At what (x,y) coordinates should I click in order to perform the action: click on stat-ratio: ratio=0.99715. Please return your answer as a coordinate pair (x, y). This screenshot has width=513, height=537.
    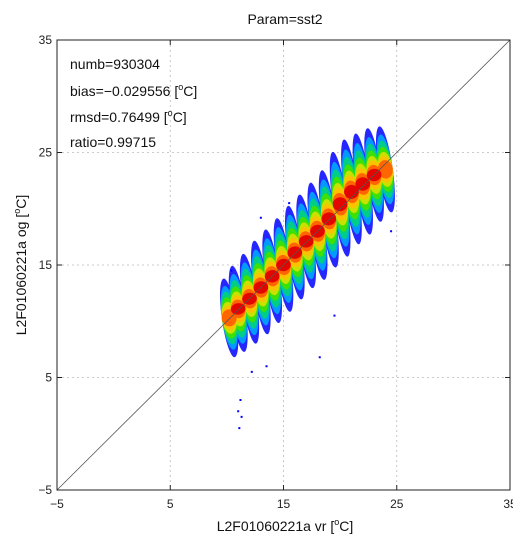
    Looking at the image, I should click on (113, 142).